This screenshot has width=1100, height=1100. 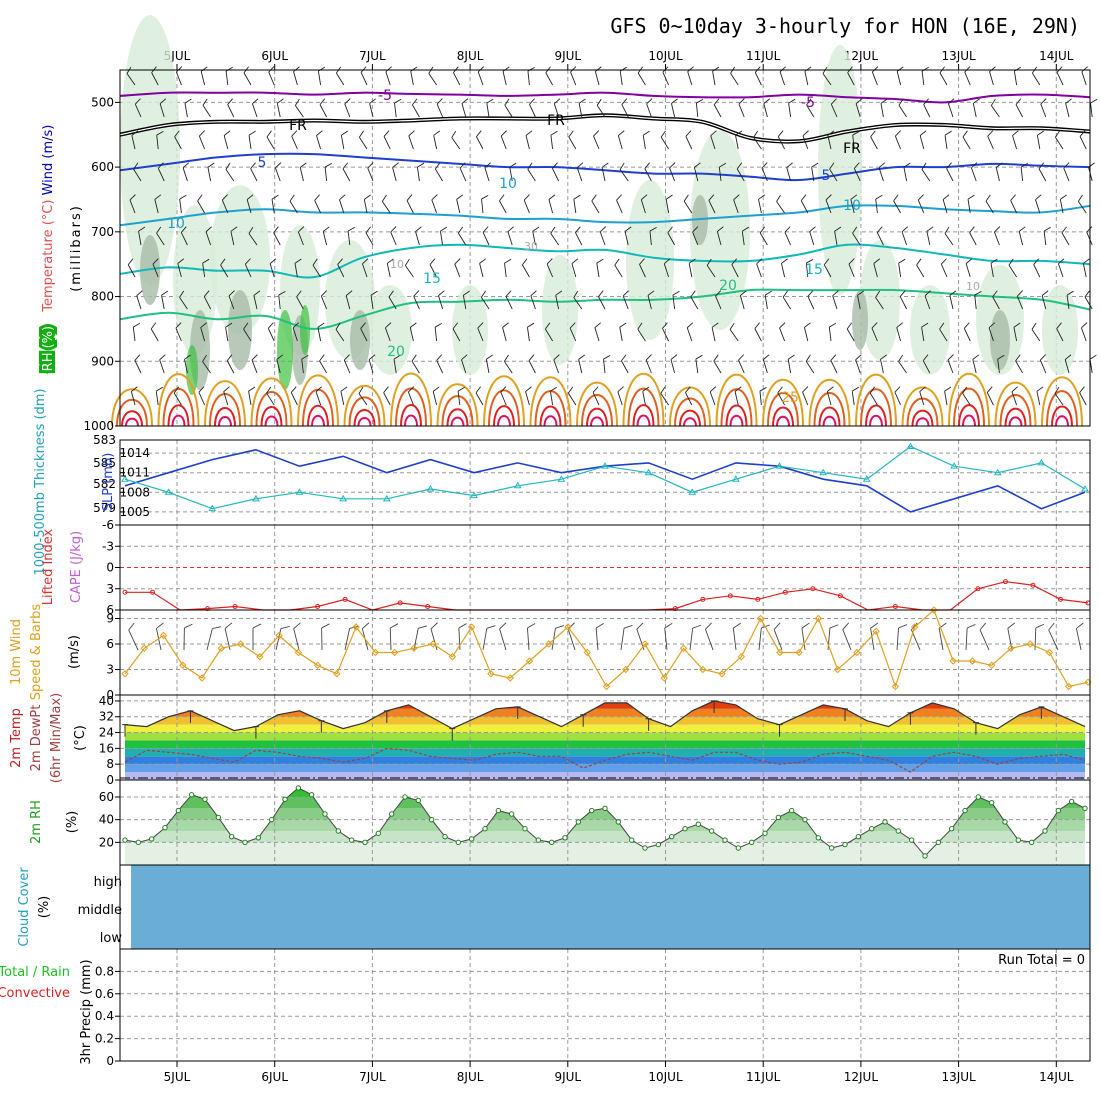 What do you see at coordinates (607, 596) in the screenshot?
I see `lifted-index-line` at bounding box center [607, 596].